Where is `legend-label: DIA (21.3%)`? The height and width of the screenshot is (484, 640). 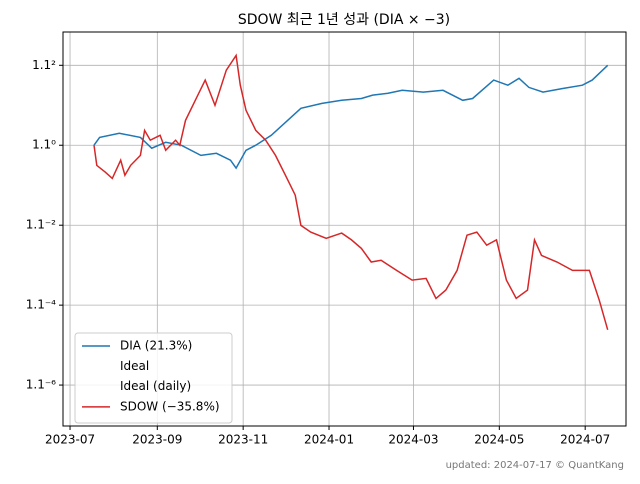 legend-label: DIA (21.3%) is located at coordinates (156, 346).